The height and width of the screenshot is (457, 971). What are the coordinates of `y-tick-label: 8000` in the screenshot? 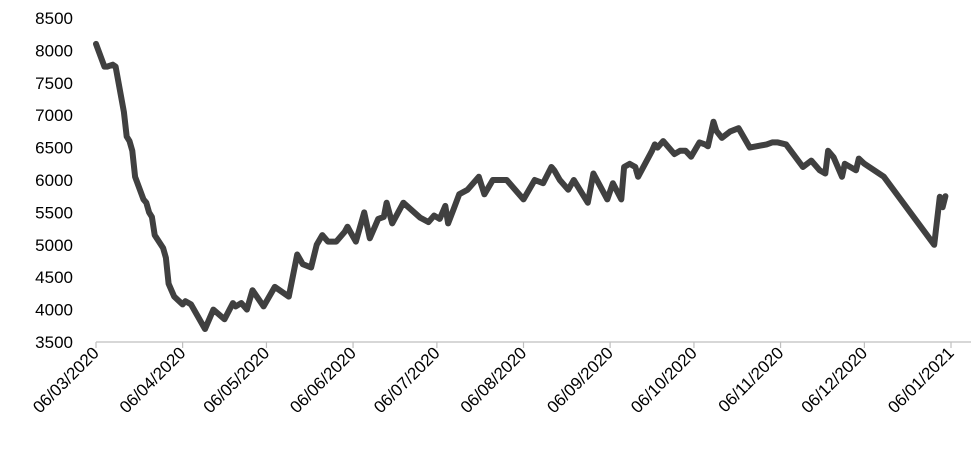 It's located at (54, 50).